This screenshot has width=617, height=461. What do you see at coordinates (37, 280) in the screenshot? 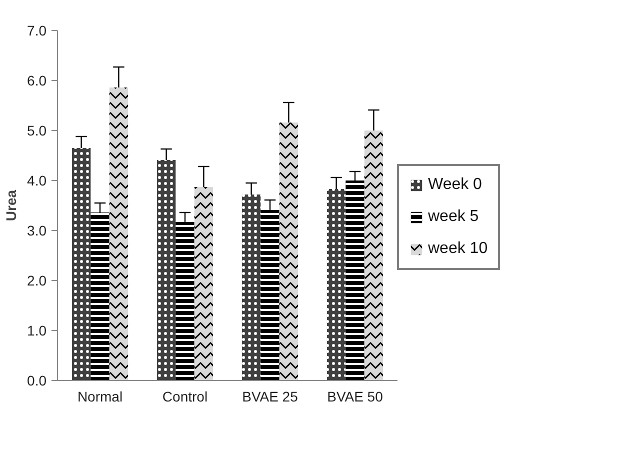
I see `y-tick-label: 2.0` at bounding box center [37, 280].